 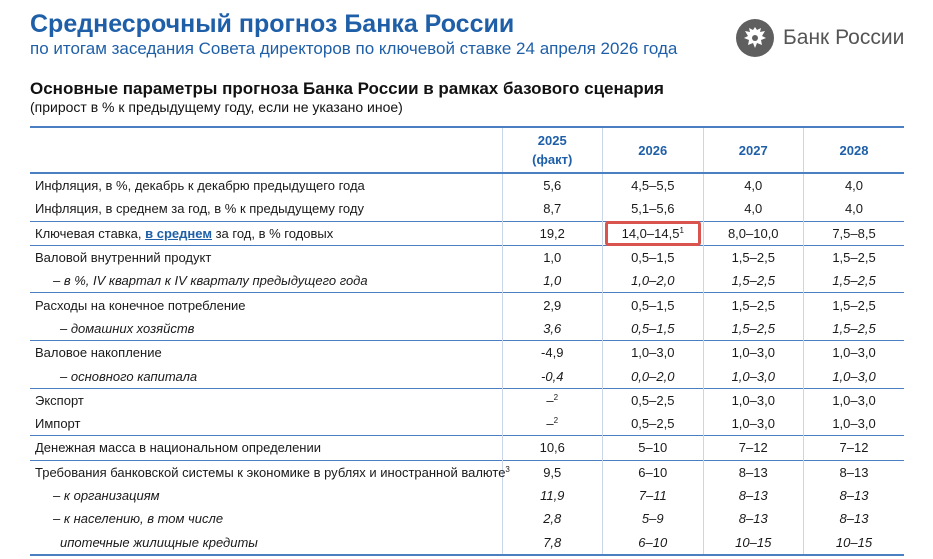 What do you see at coordinates (652, 376) in the screenshot?
I see `cell-2026: 0,0–2,0` at bounding box center [652, 376].